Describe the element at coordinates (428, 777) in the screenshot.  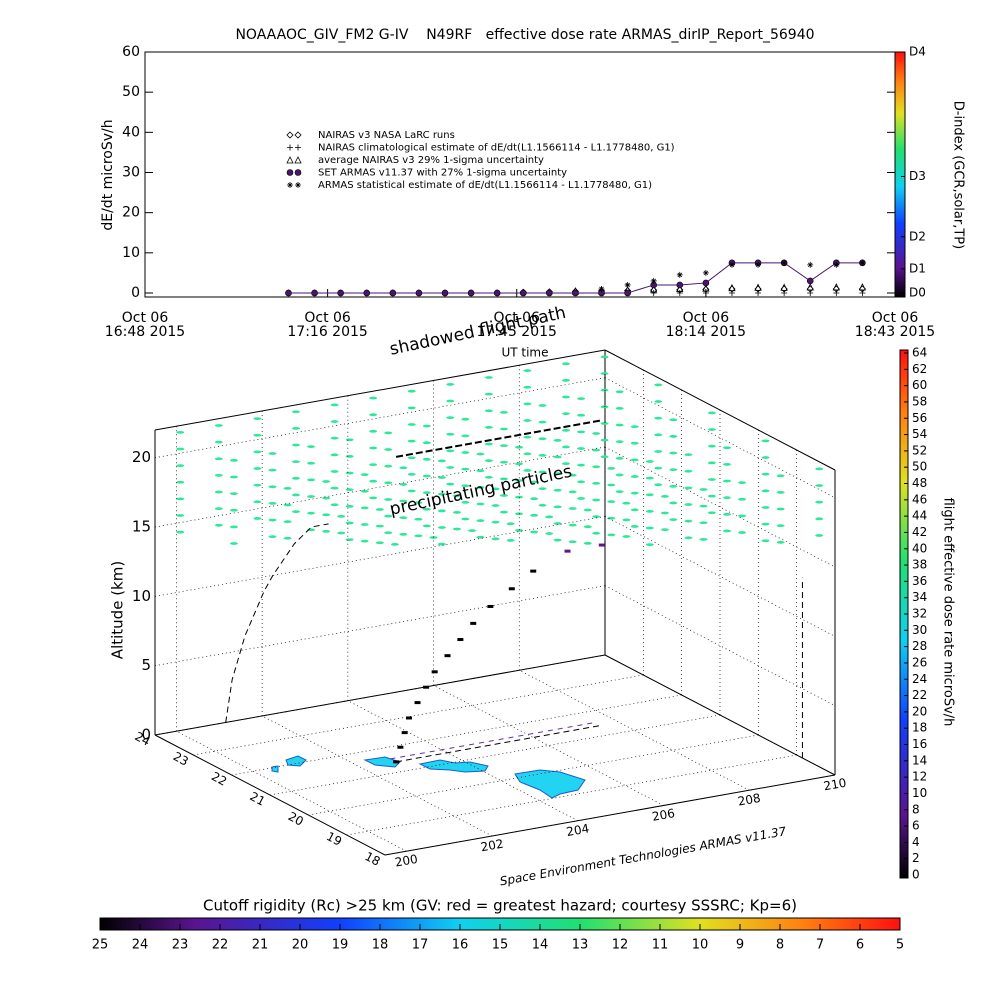
I see `islands` at that location.